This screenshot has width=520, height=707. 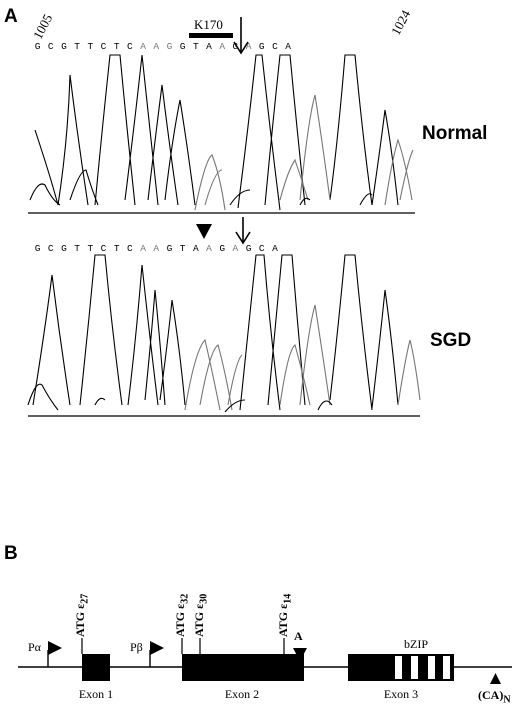 What do you see at coordinates (201, 615) in the screenshot?
I see `atg-30-label: ATG ε30` at bounding box center [201, 615].